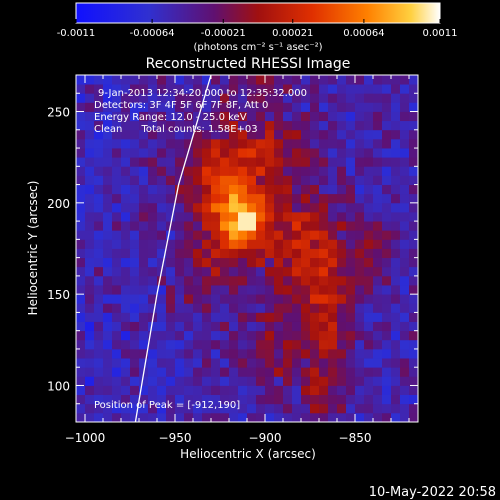  I want to click on colorbar-gradient, so click(258, 13).